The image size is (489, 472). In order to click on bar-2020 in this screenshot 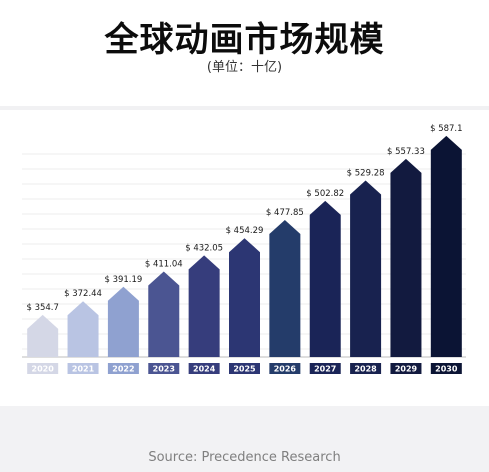, I will do `click(43, 335)`.